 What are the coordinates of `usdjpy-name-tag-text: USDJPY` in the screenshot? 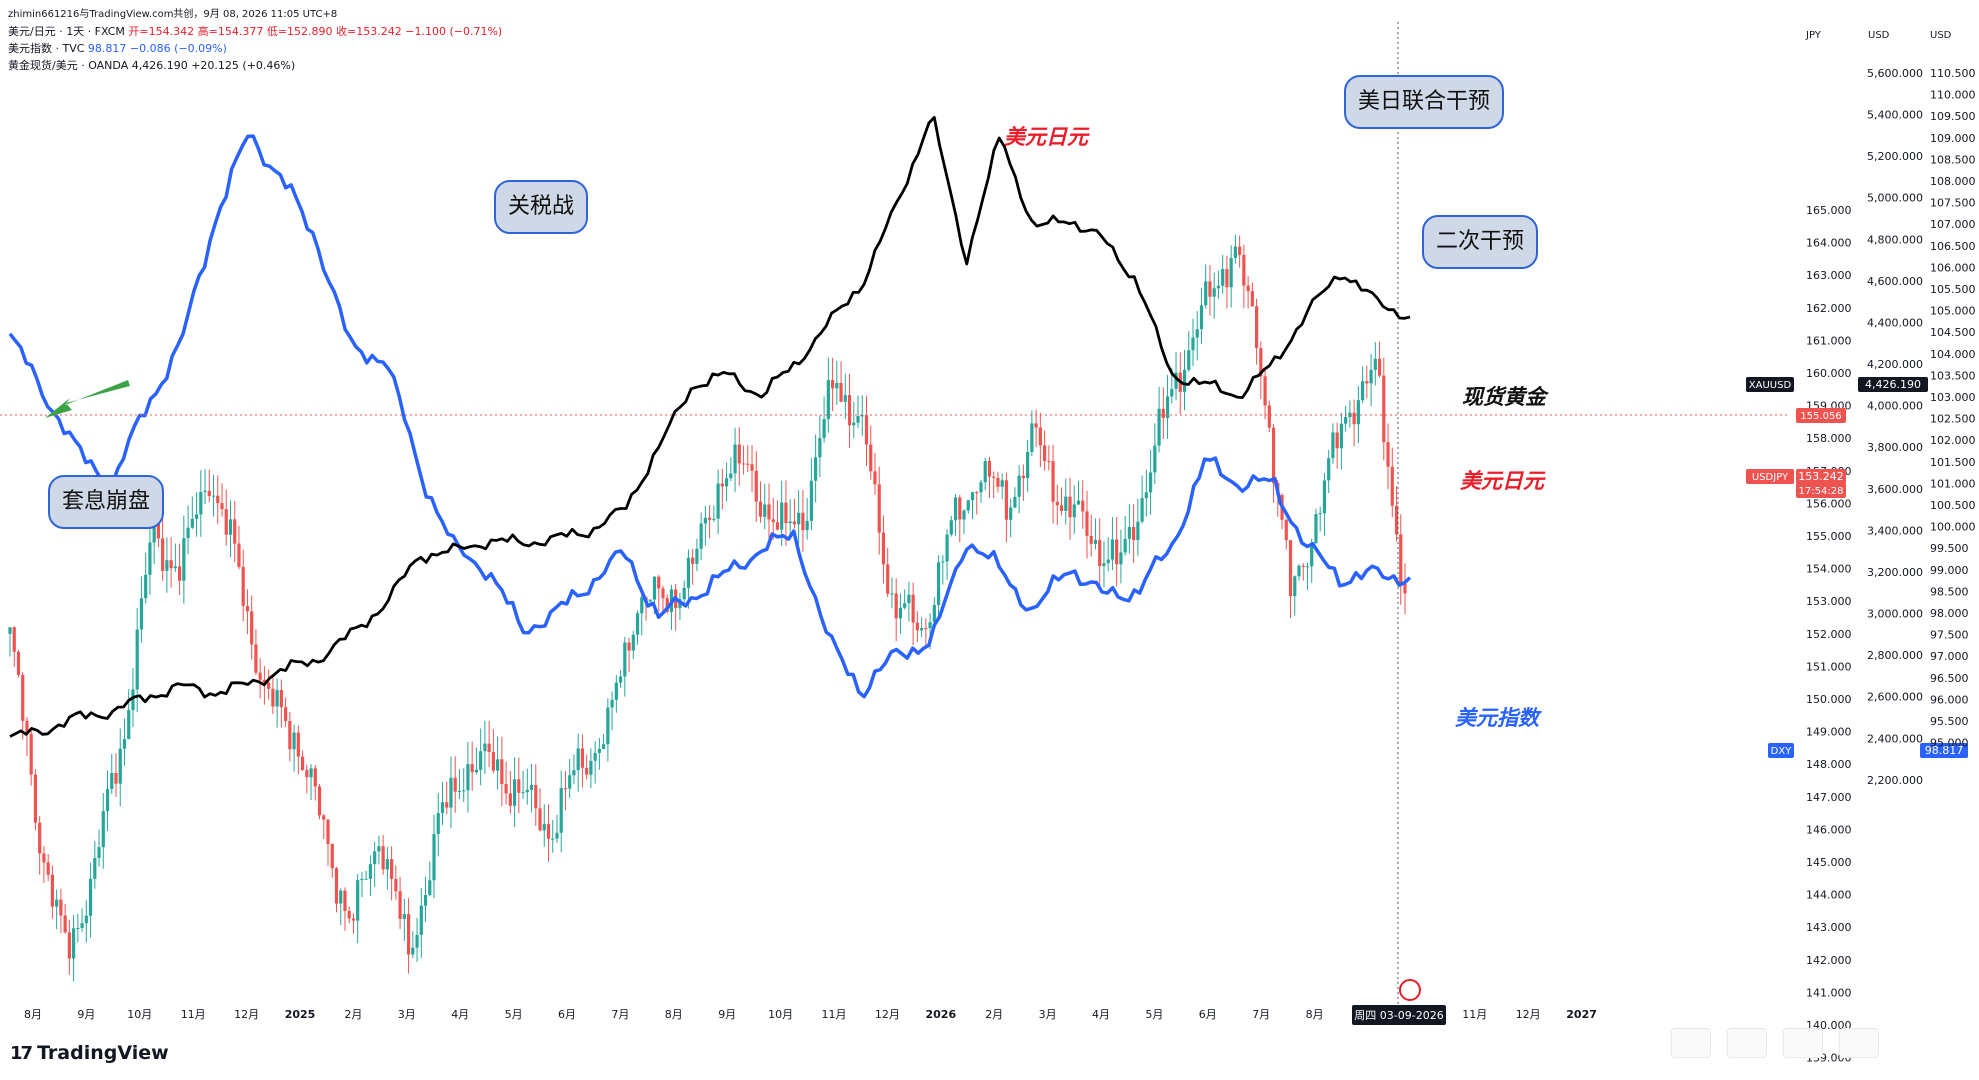 It's located at (1770, 477).